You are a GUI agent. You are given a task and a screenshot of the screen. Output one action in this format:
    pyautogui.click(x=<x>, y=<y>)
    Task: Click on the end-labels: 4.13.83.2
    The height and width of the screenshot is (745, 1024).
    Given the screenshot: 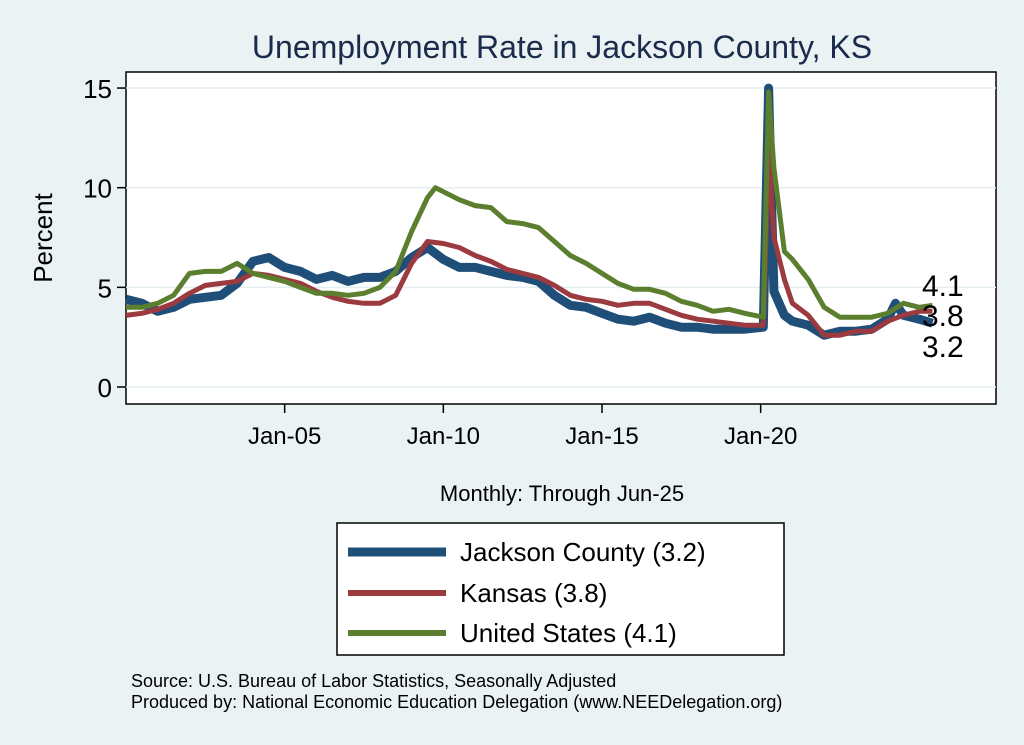 What is the action you would take?
    pyautogui.click(x=943, y=317)
    